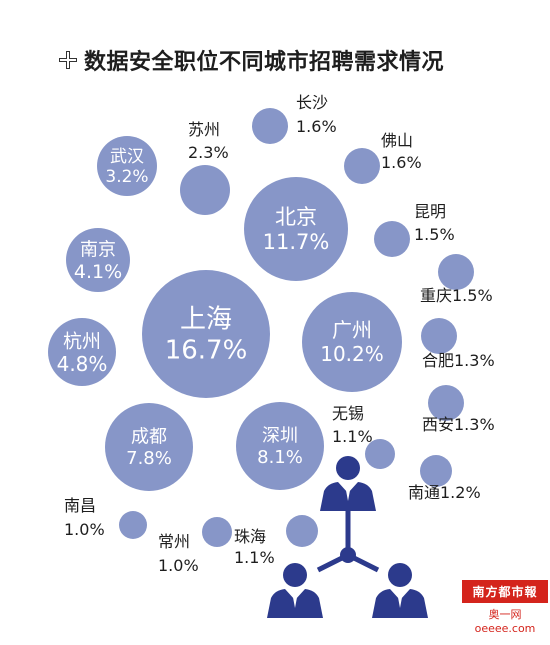 The width and height of the screenshot is (550, 645). I want to click on bubble-珠海, so click(302, 531).